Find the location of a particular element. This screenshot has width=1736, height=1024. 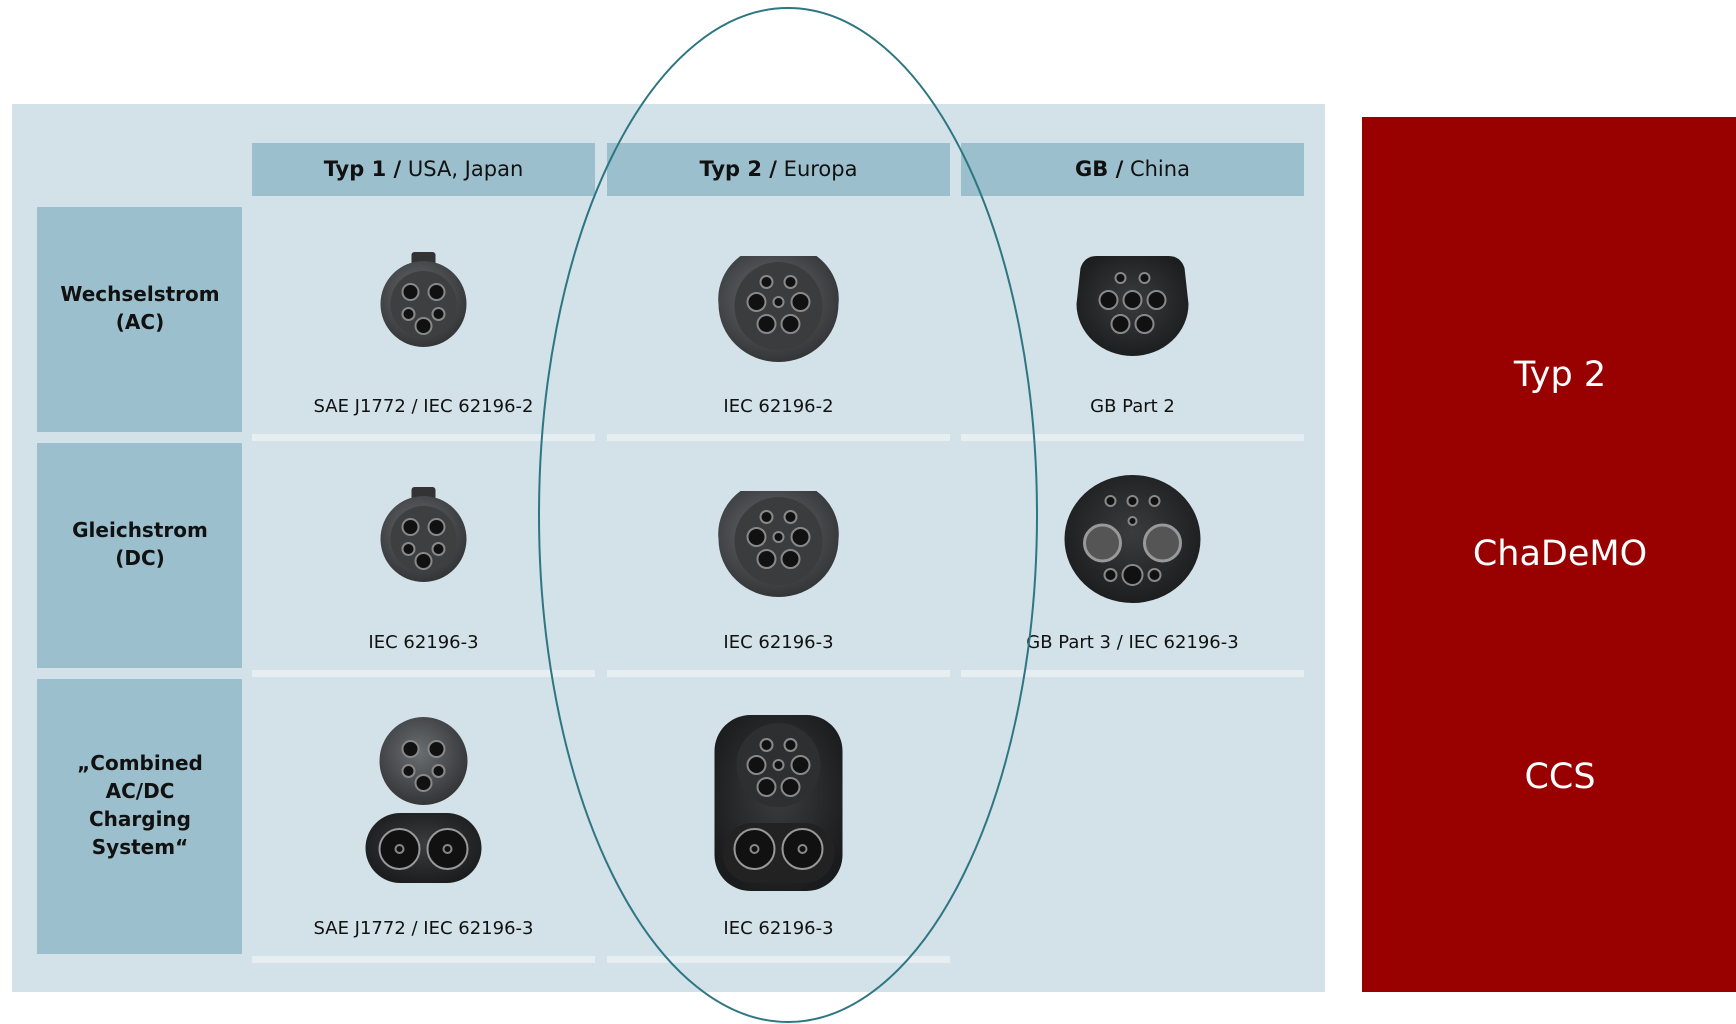

header-bold: GB / is located at coordinates (1099, 169).